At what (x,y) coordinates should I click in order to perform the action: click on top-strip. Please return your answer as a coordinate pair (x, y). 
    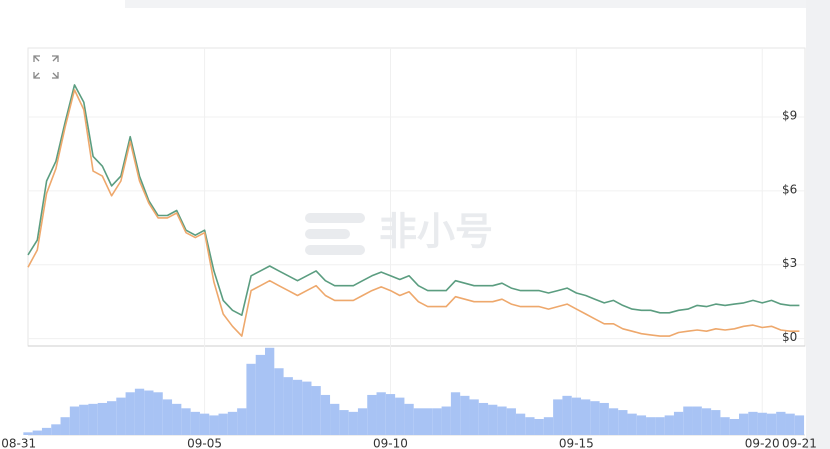
    Looking at the image, I should click on (477, 4).